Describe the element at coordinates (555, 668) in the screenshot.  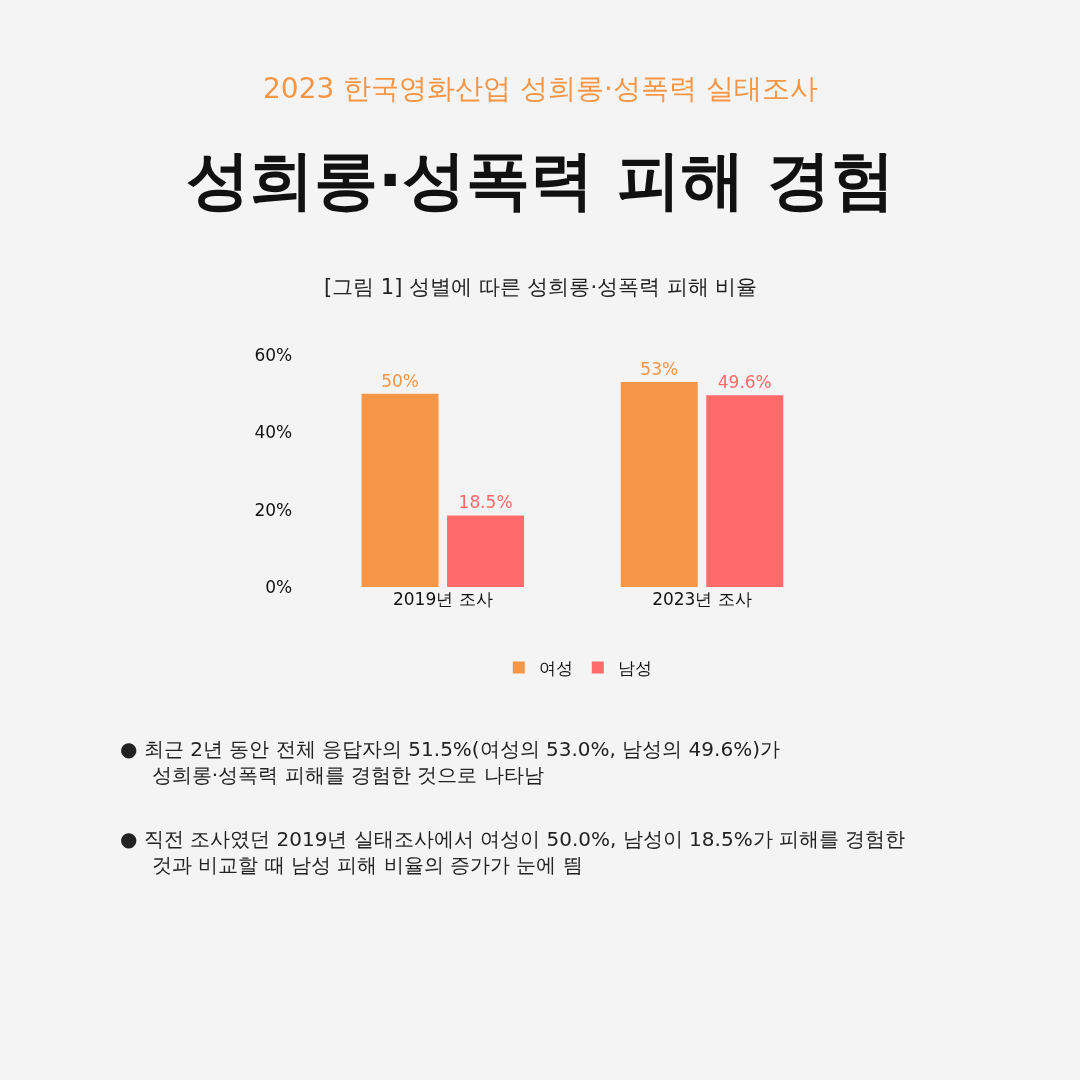
I see `legend-label: 여성` at that location.